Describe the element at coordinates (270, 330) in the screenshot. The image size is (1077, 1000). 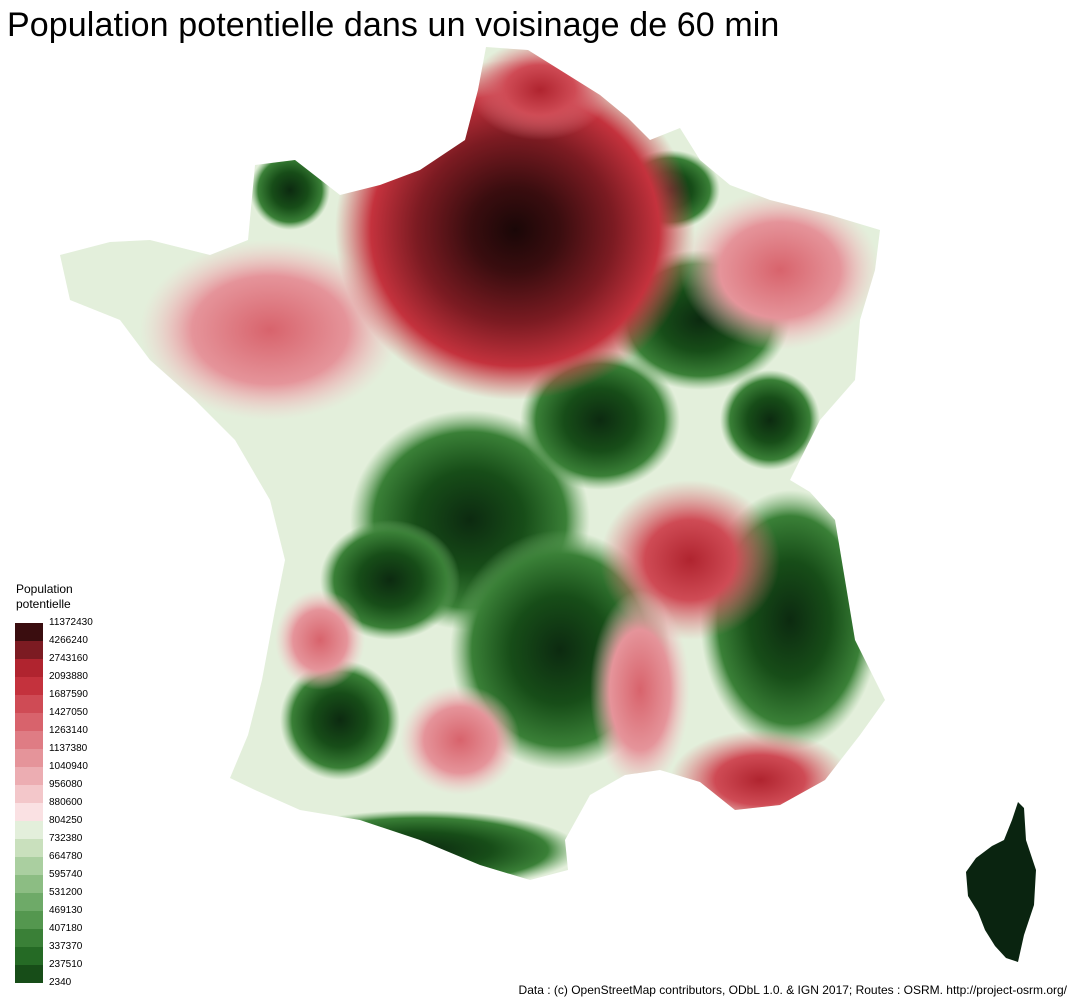
I see `zone-bretagne` at that location.